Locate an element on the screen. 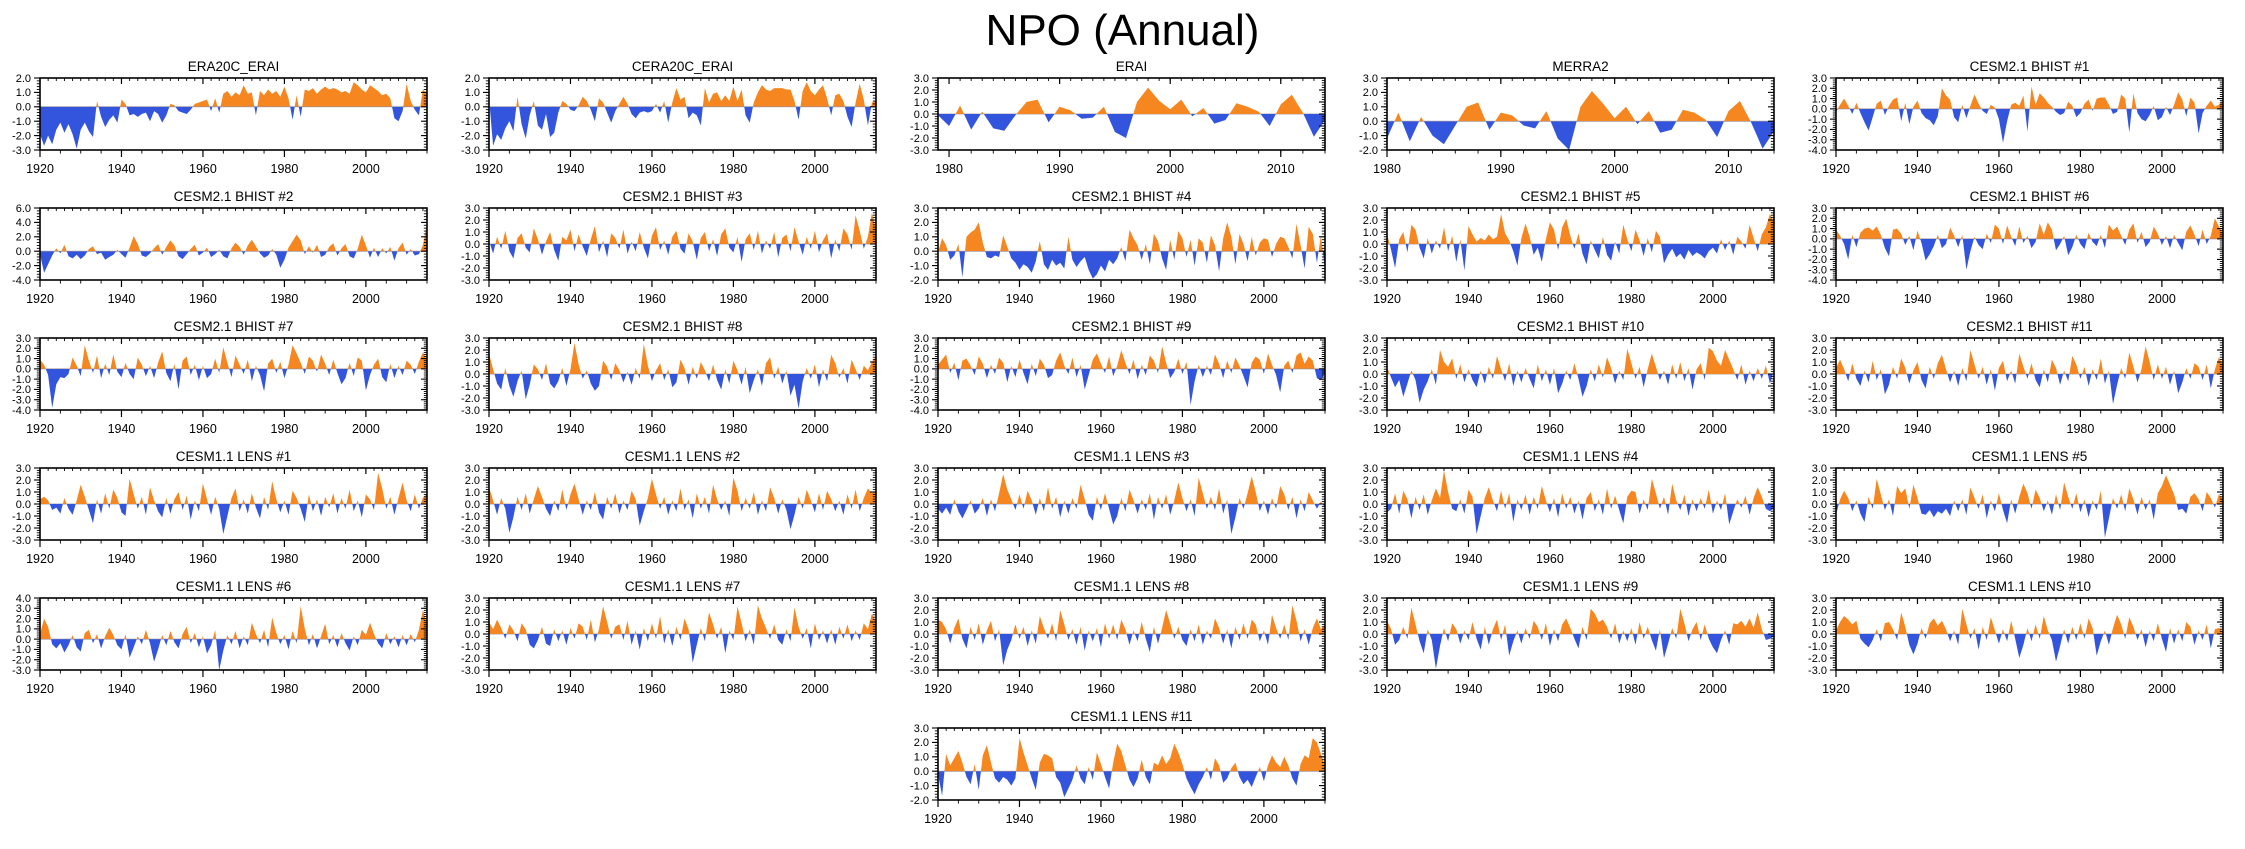  y-tick-label: 1.0 is located at coordinates (1370, 493).